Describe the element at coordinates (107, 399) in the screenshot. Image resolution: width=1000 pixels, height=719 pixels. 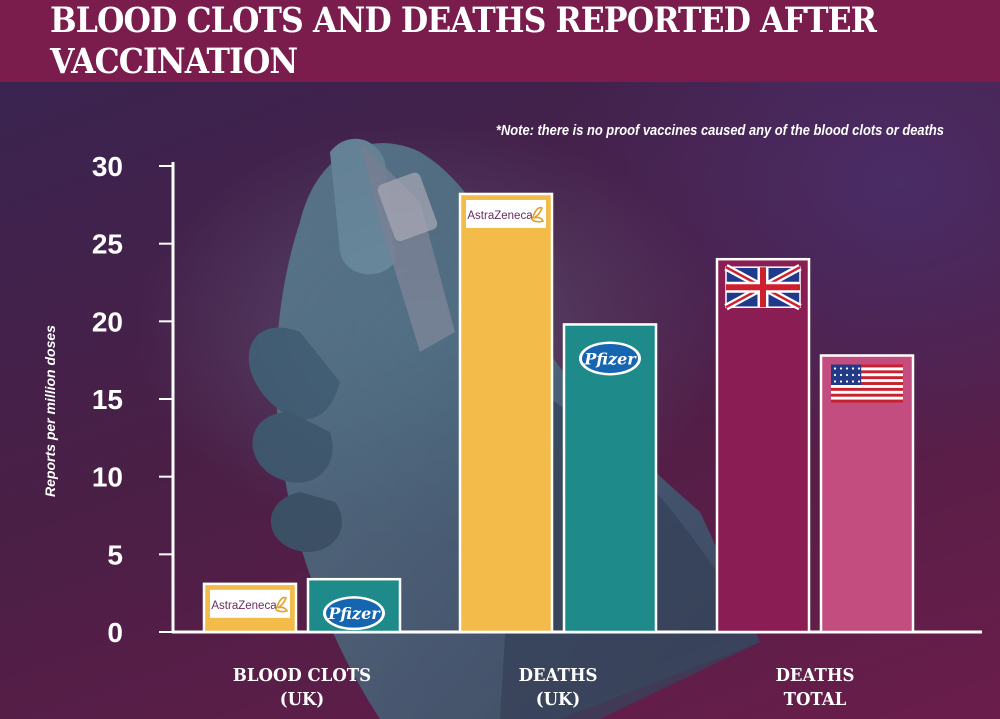
I see `y-tick-label: 15` at that location.